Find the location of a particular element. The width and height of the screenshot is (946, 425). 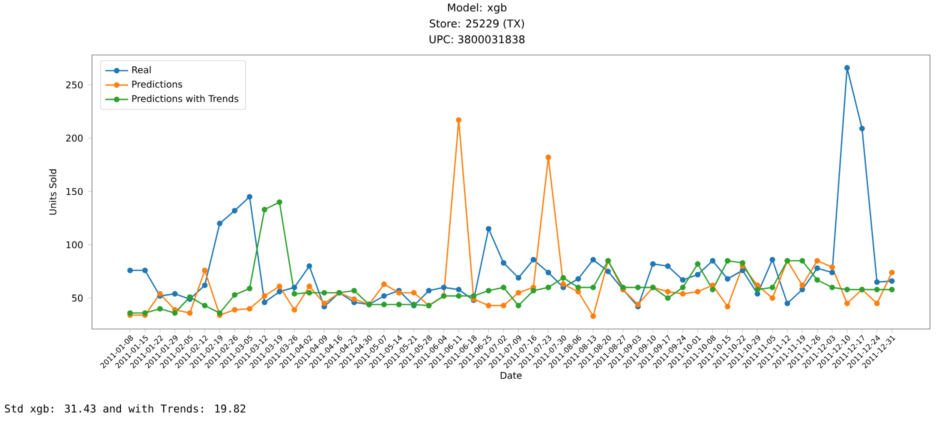

y-tick-label: 50 is located at coordinates (77, 298).